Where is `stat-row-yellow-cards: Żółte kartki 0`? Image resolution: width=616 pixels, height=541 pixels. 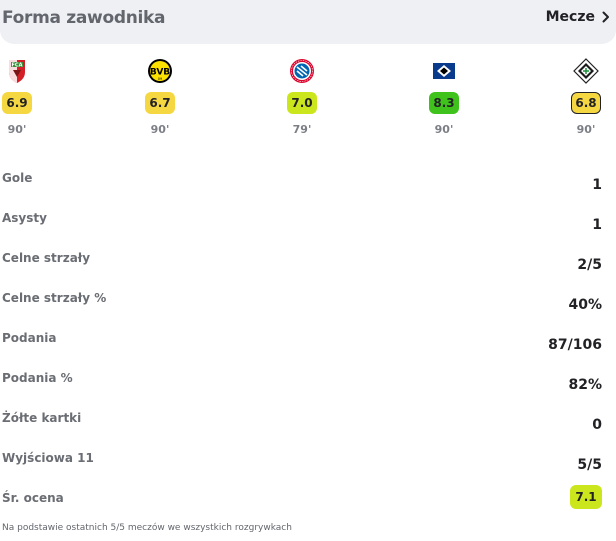 stat-row-yellow-cards: Żółte kartki 0 is located at coordinates (308, 423).